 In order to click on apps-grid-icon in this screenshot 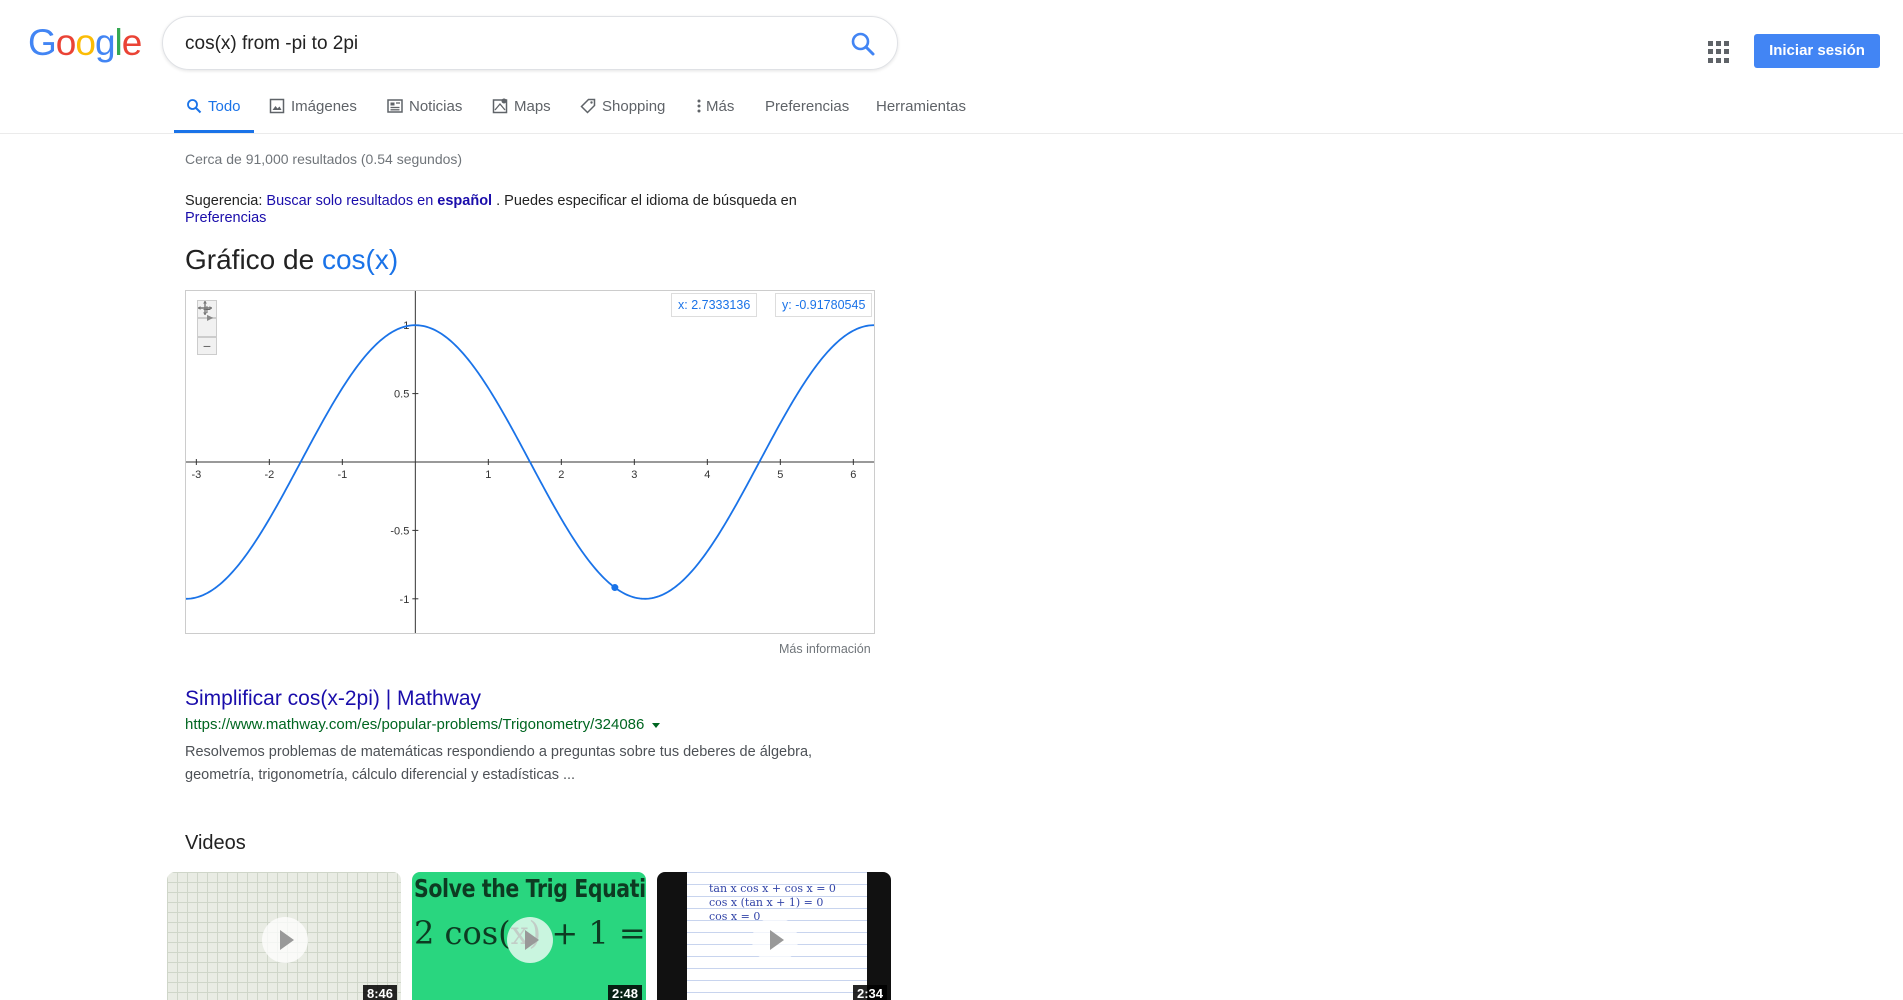, I will do `click(1719, 52)`.